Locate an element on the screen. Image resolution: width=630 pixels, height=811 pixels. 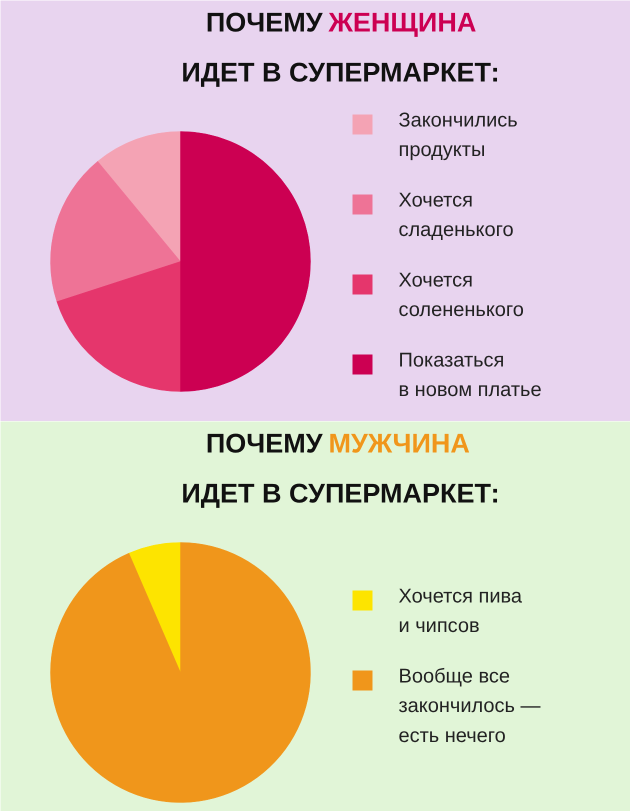
chart-title: ПОЧЕМУ ЖЕНЩИНА ИДЕТ В СУПЕРМАРКЕТ: is located at coordinates (340, 48).